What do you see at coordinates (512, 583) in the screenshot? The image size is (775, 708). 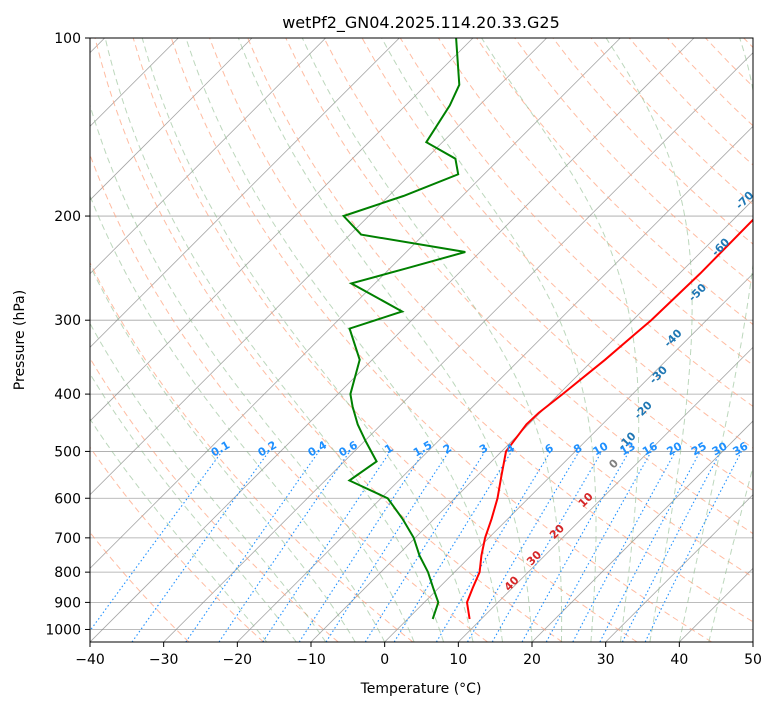 I see `dry-adiabat-label: 40` at bounding box center [512, 583].